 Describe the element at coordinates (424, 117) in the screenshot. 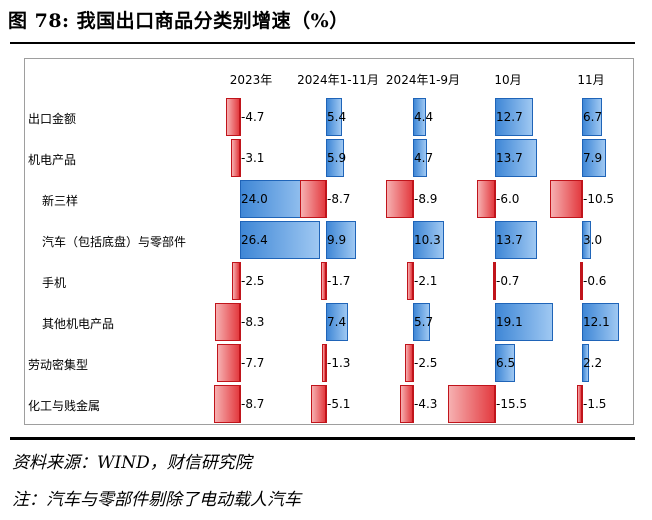

I see `data-label: 4.4` at that location.